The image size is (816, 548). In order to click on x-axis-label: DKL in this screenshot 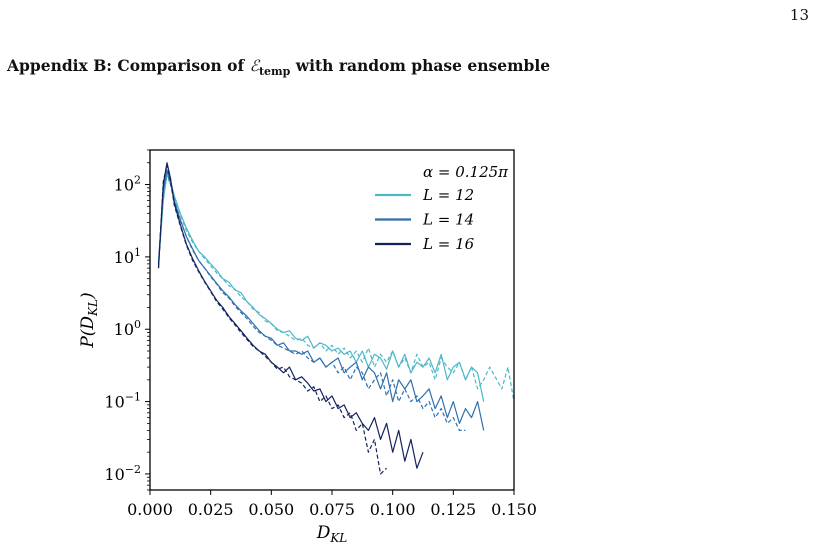, I will do `click(332, 534)`.